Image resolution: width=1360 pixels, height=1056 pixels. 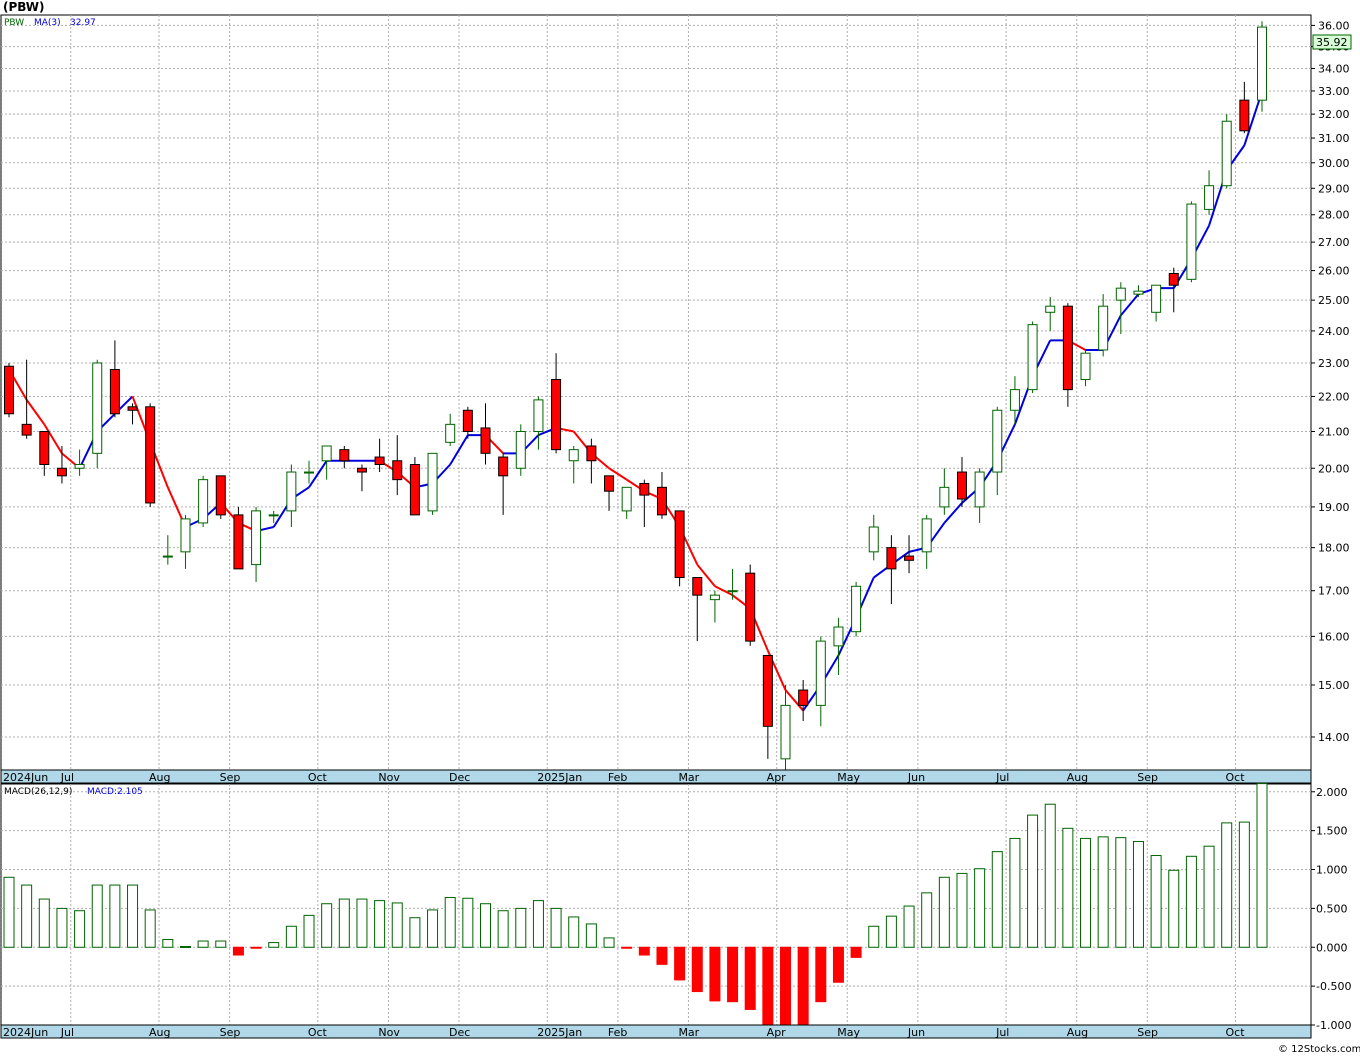 I want to click on price-y-tick-label: 32.00, so click(x=1334, y=114).